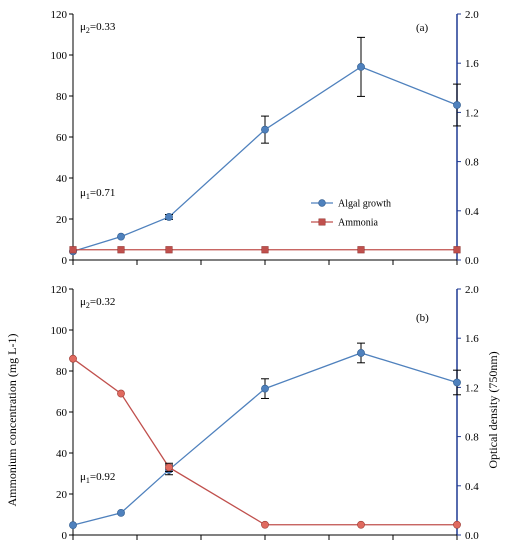  I want to click on mu1-annotation: μ1=0.71, so click(97, 194).